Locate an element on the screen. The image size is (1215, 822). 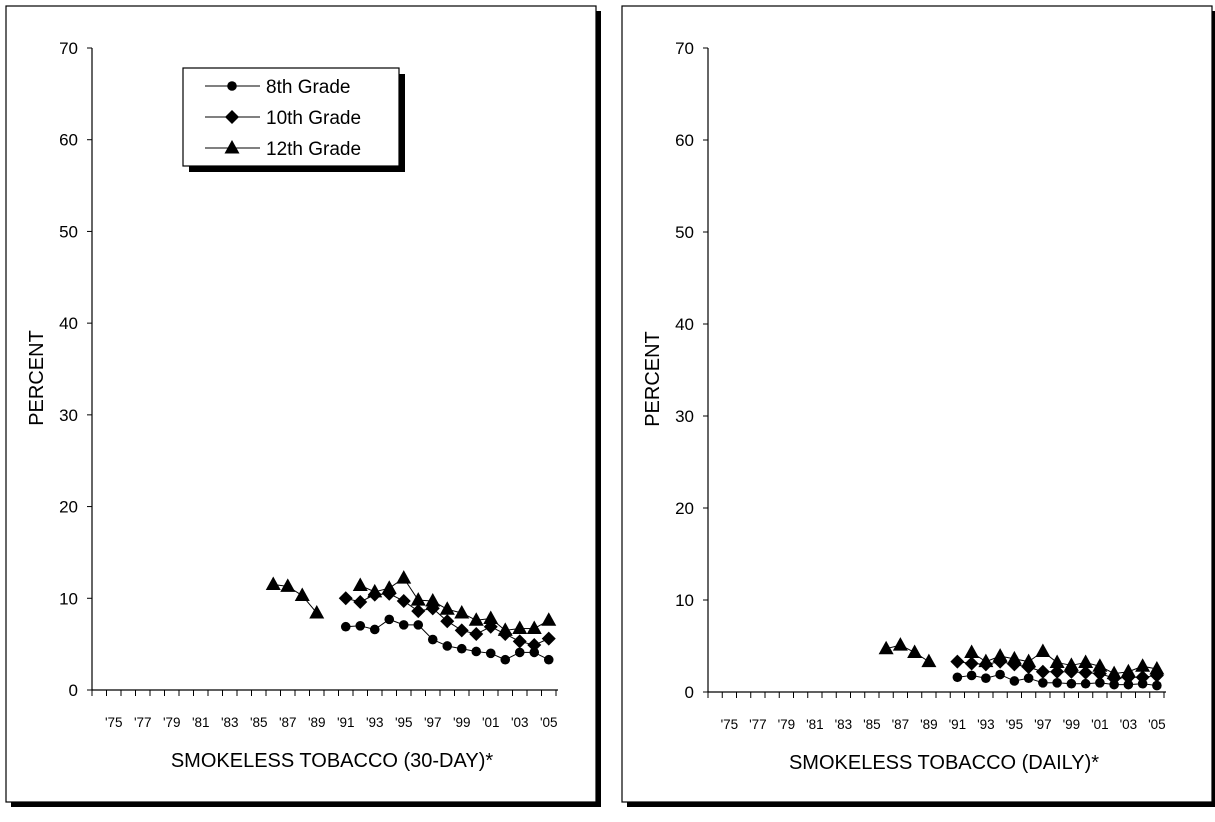
x-tick-label: '87 is located at coordinates (288, 722).